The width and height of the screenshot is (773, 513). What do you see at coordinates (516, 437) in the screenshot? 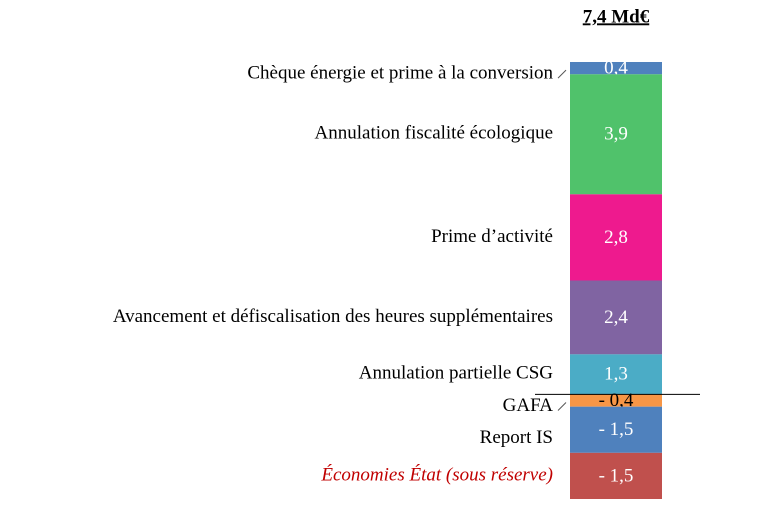
I see `category-label: Report IS` at bounding box center [516, 437].